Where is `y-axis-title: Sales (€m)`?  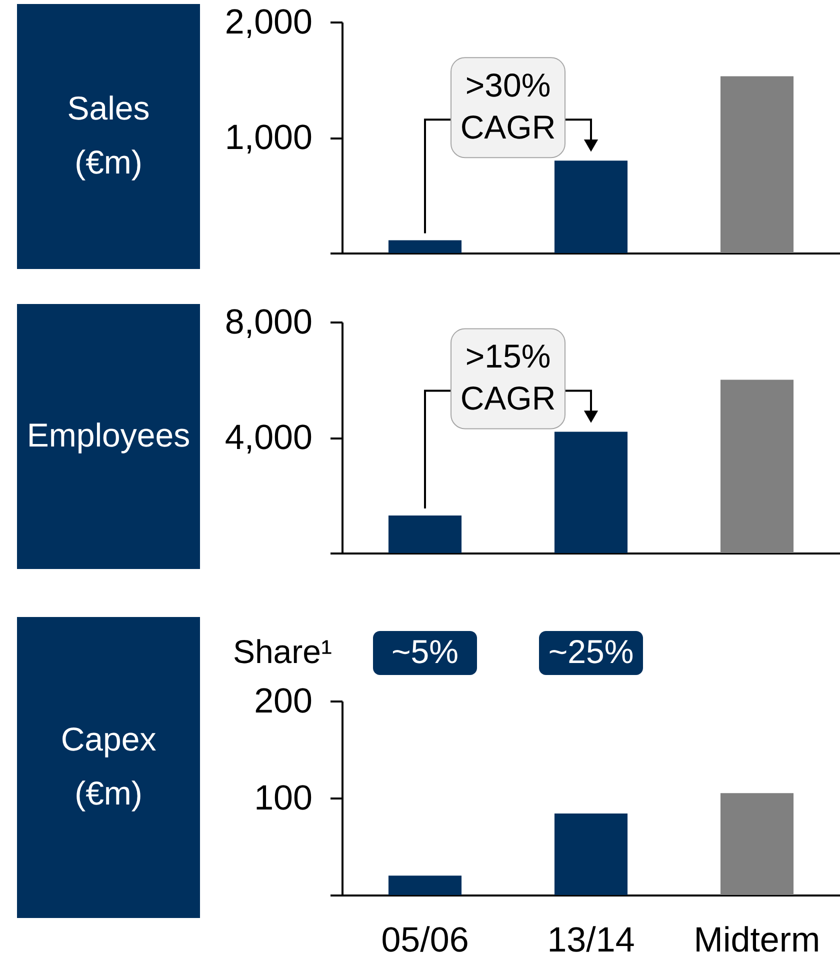 y-axis-title: Sales (€m) is located at coordinates (108, 135).